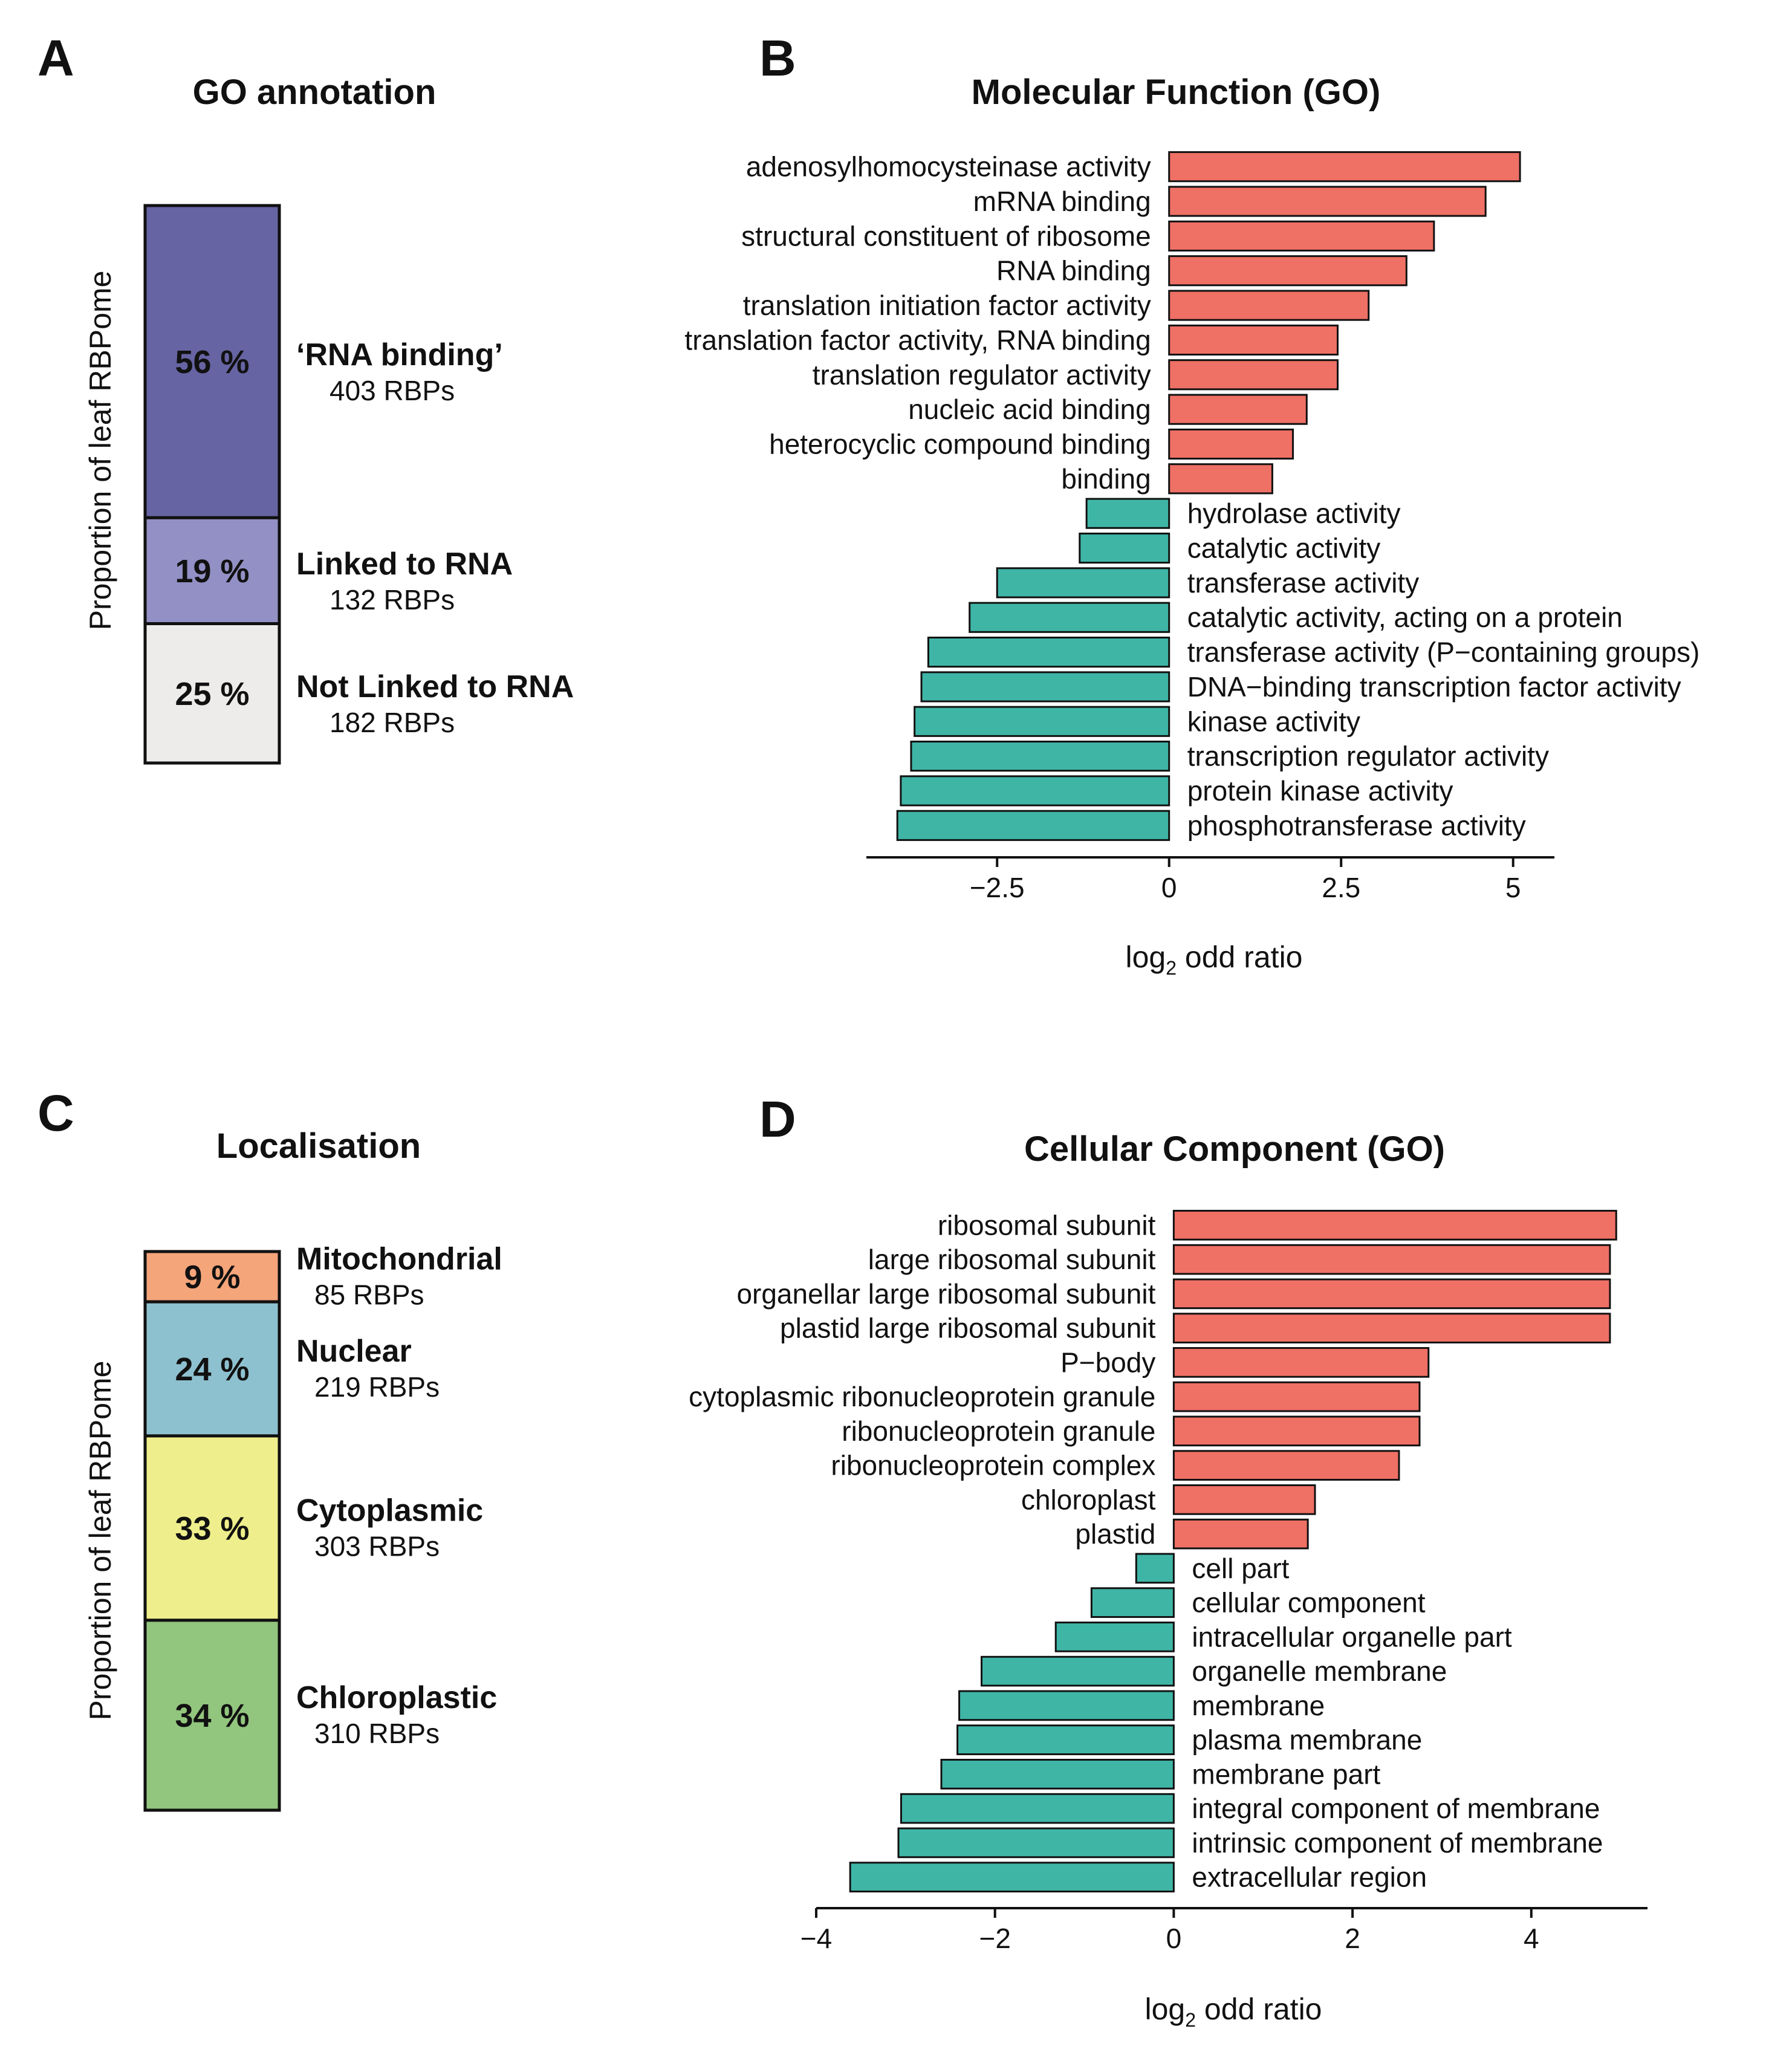 This screenshot has width=1792, height=2046. What do you see at coordinates (377, 1733) in the screenshot?
I see `panel-c-segment-count: 310 RBPs` at bounding box center [377, 1733].